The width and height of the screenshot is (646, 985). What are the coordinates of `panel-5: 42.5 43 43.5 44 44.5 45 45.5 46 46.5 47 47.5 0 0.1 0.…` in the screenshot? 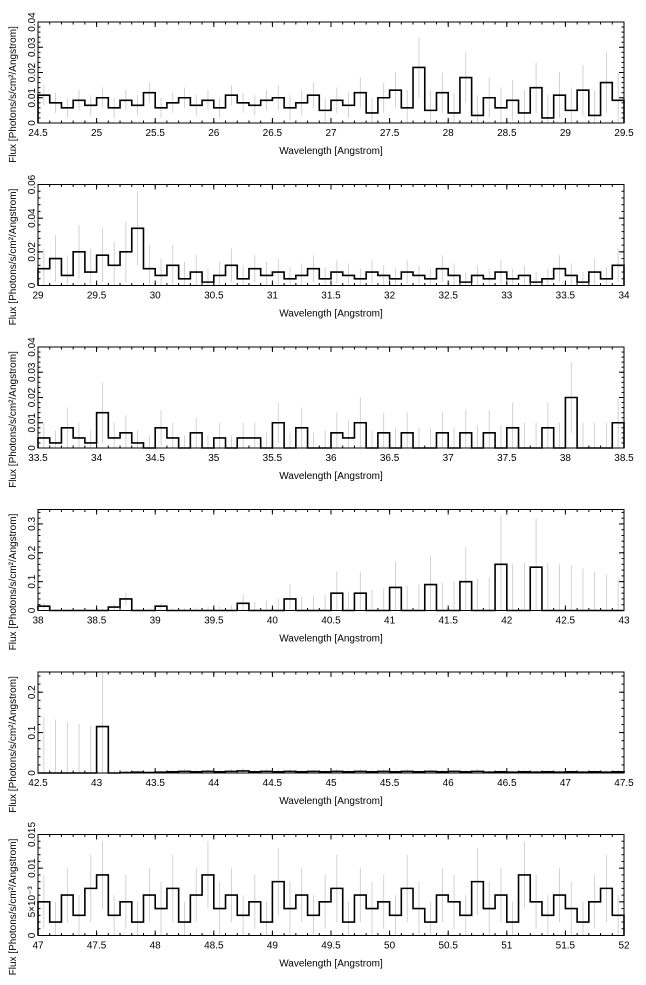 It's located at (321, 742).